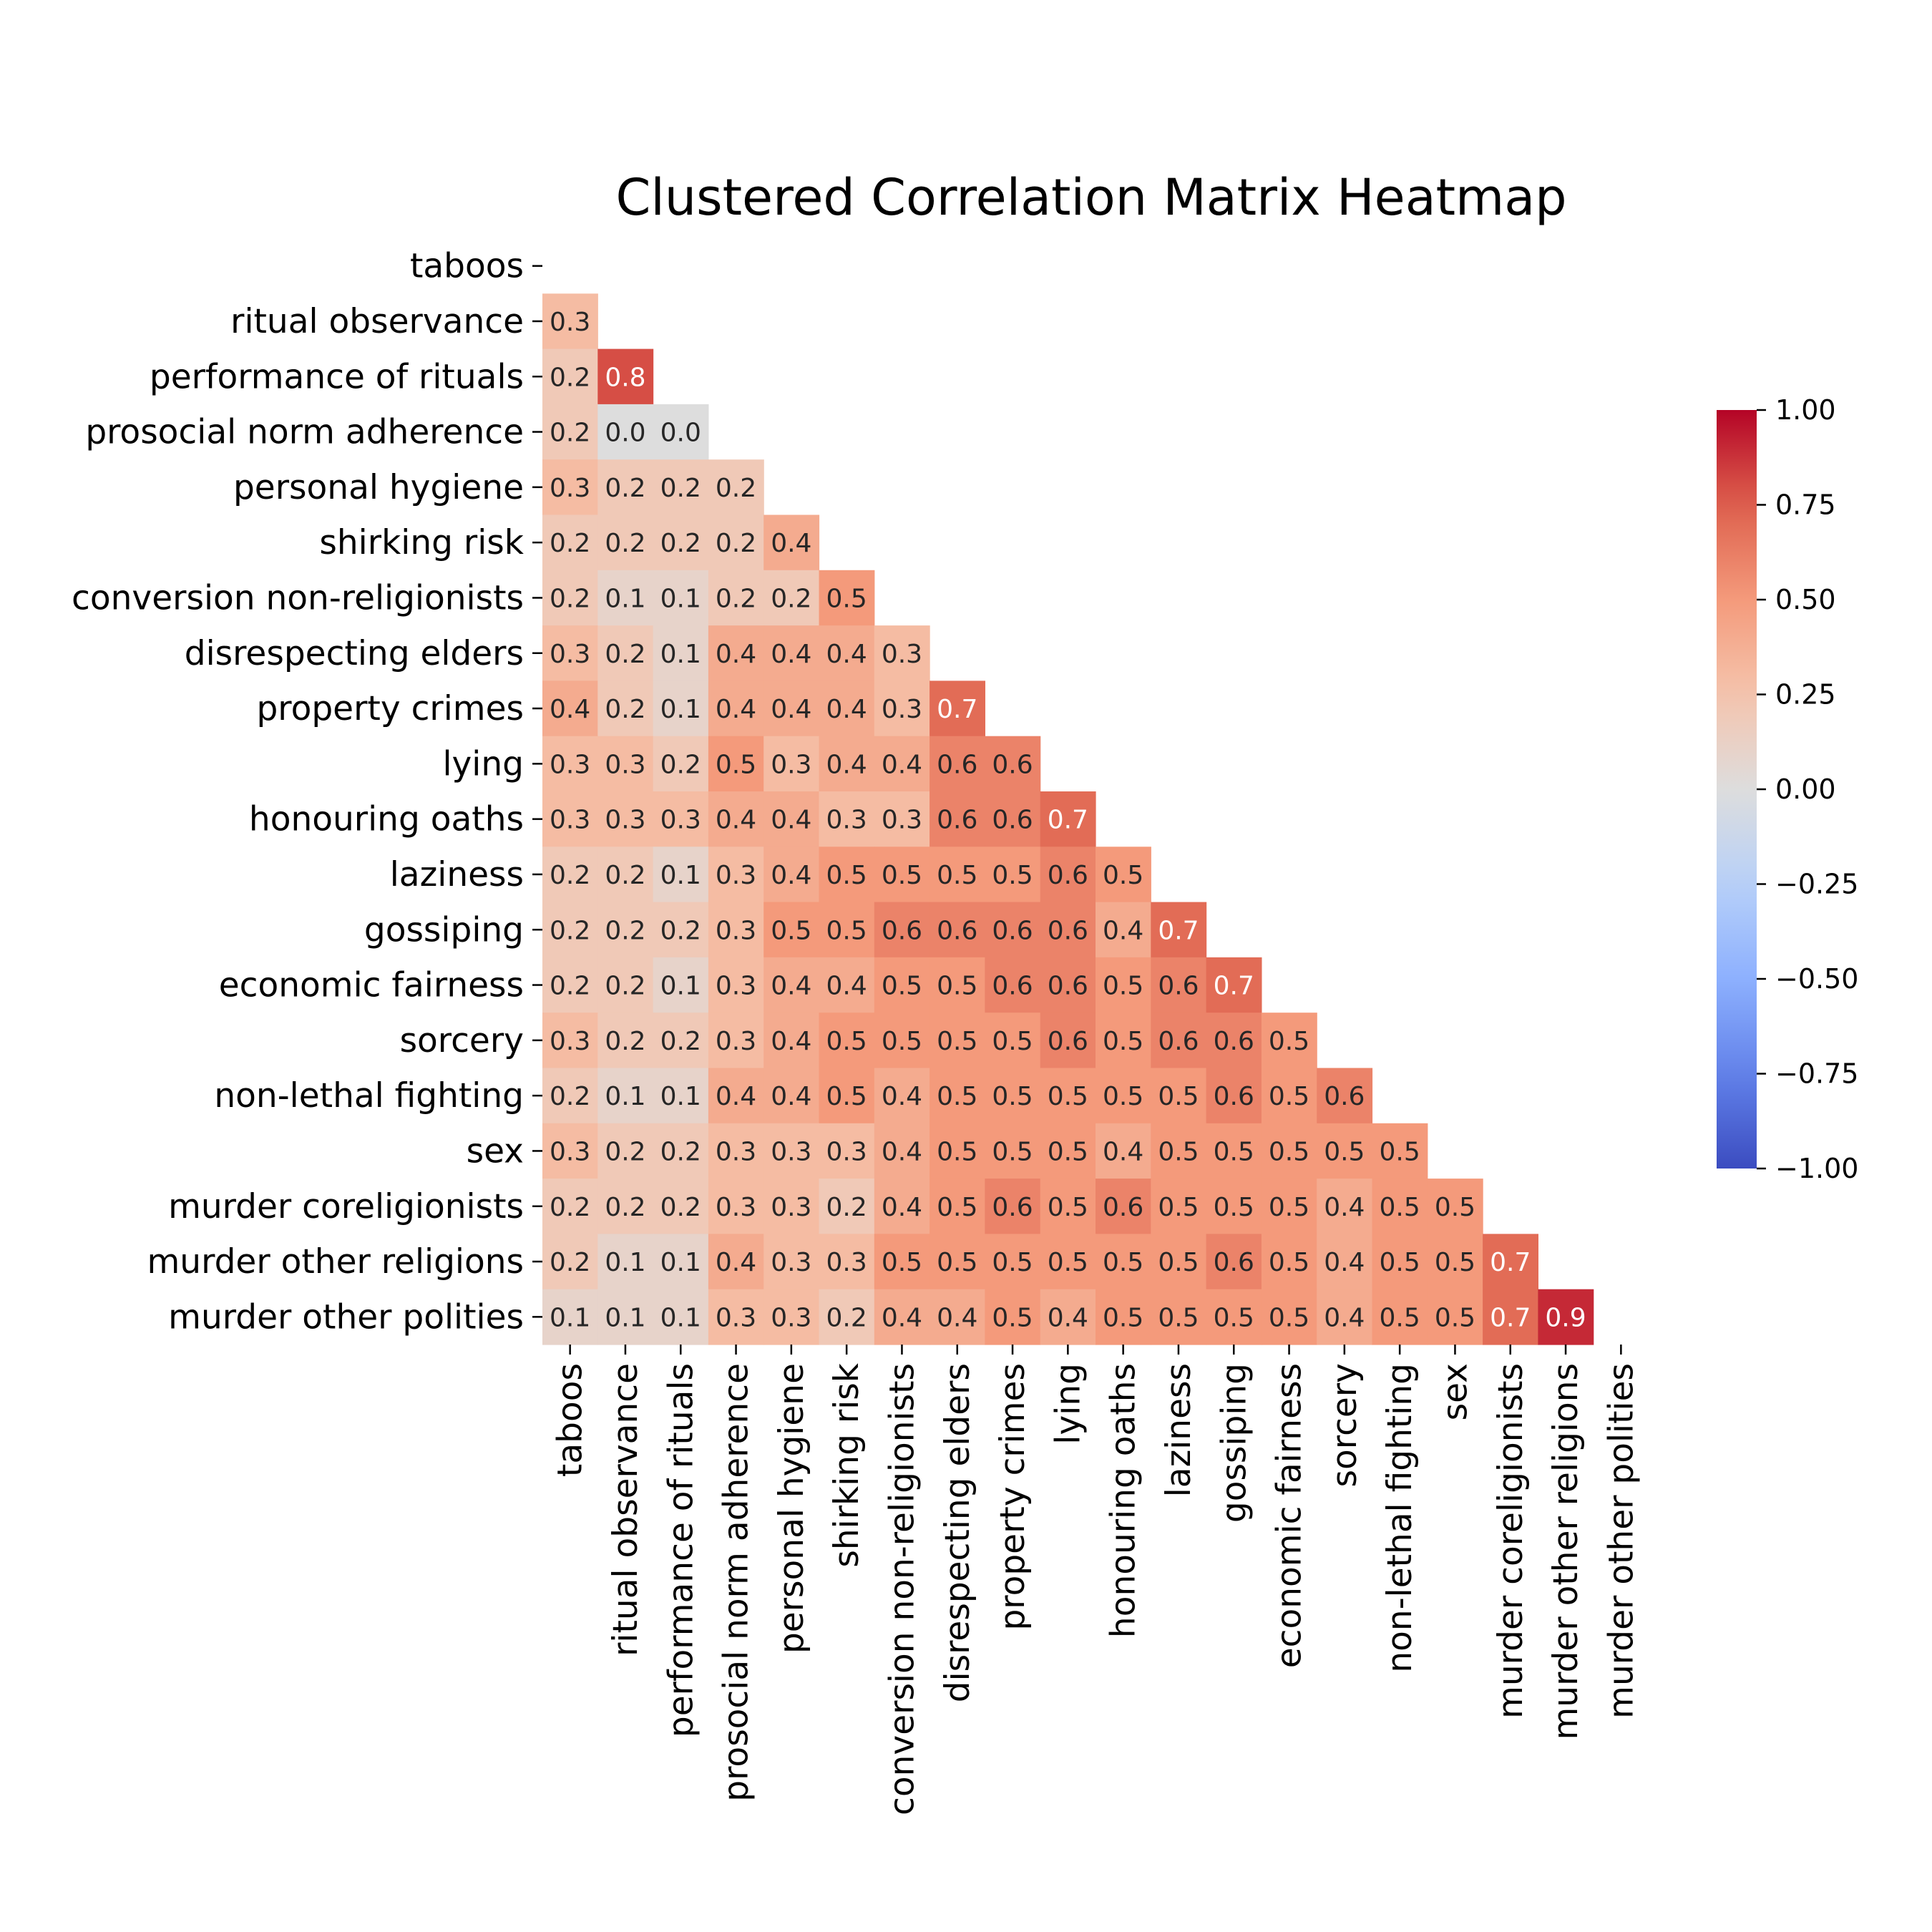 The height and width of the screenshot is (1932, 1932). Describe the element at coordinates (681, 1550) in the screenshot. I see `x-tick-label: performance of rituals` at that location.